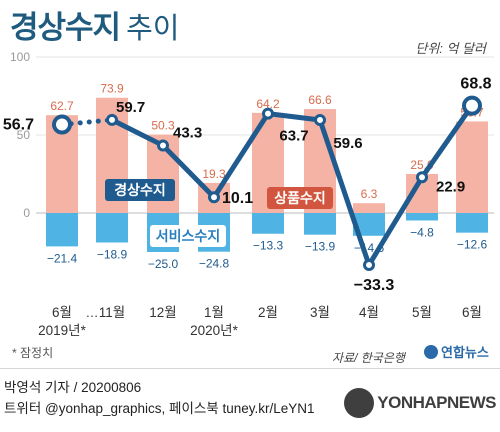 The image size is (500, 432). What do you see at coordinates (359, 403) in the screenshot?
I see `watermark-icon` at bounding box center [359, 403].